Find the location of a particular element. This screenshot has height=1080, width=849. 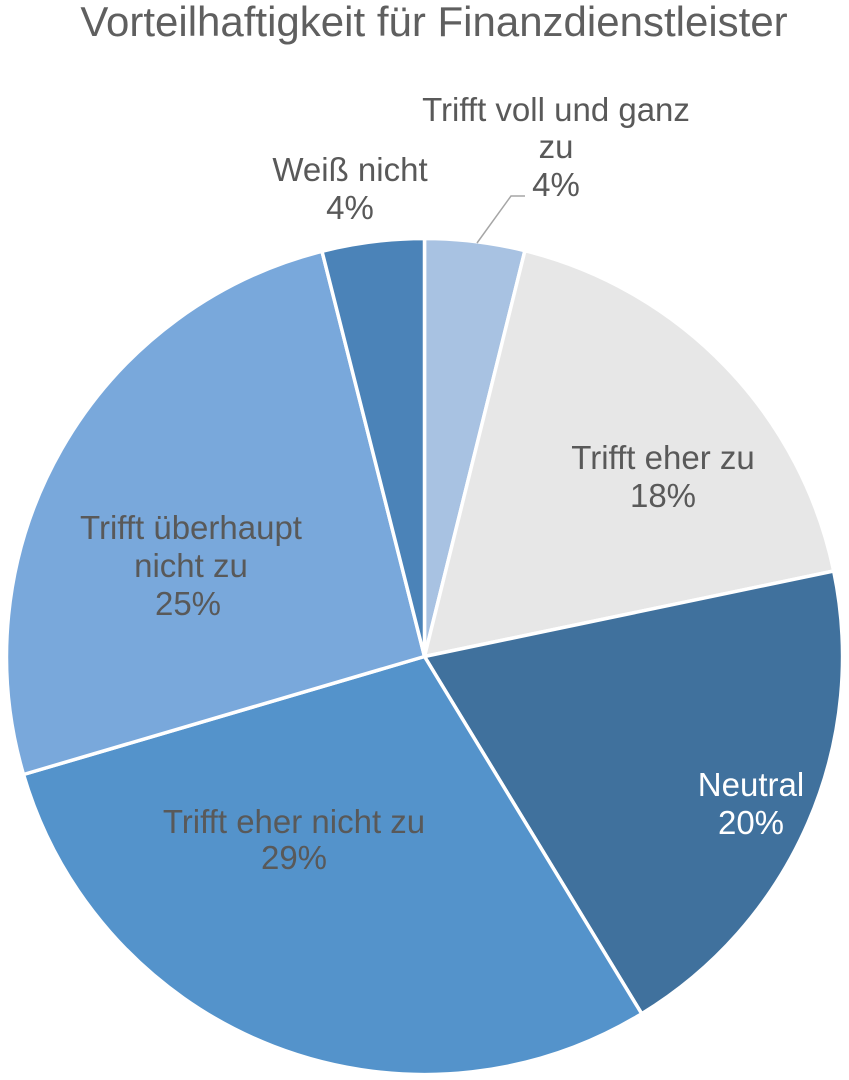

svg-text: nicht zu is located at coordinates (191, 565).